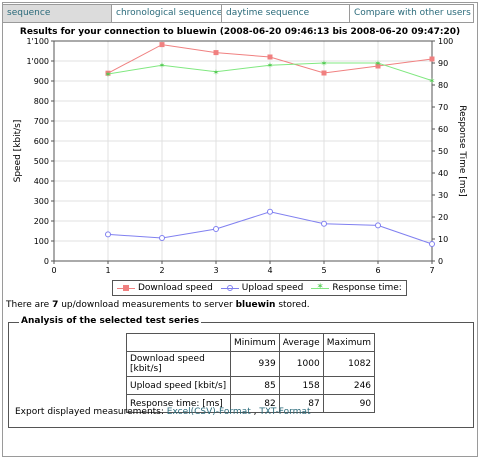 The image size is (480, 459). What do you see at coordinates (110, 321) in the screenshot?
I see `analysis-title: Analysis of the selected test series` at bounding box center [110, 321].